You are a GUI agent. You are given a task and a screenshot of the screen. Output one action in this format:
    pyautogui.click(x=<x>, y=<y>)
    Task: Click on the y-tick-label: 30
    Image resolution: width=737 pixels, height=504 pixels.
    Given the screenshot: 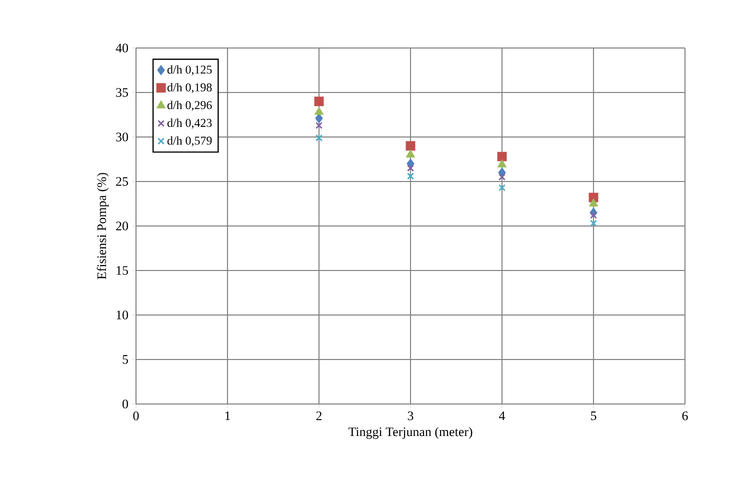 What is the action you would take?
    pyautogui.click(x=122, y=137)
    